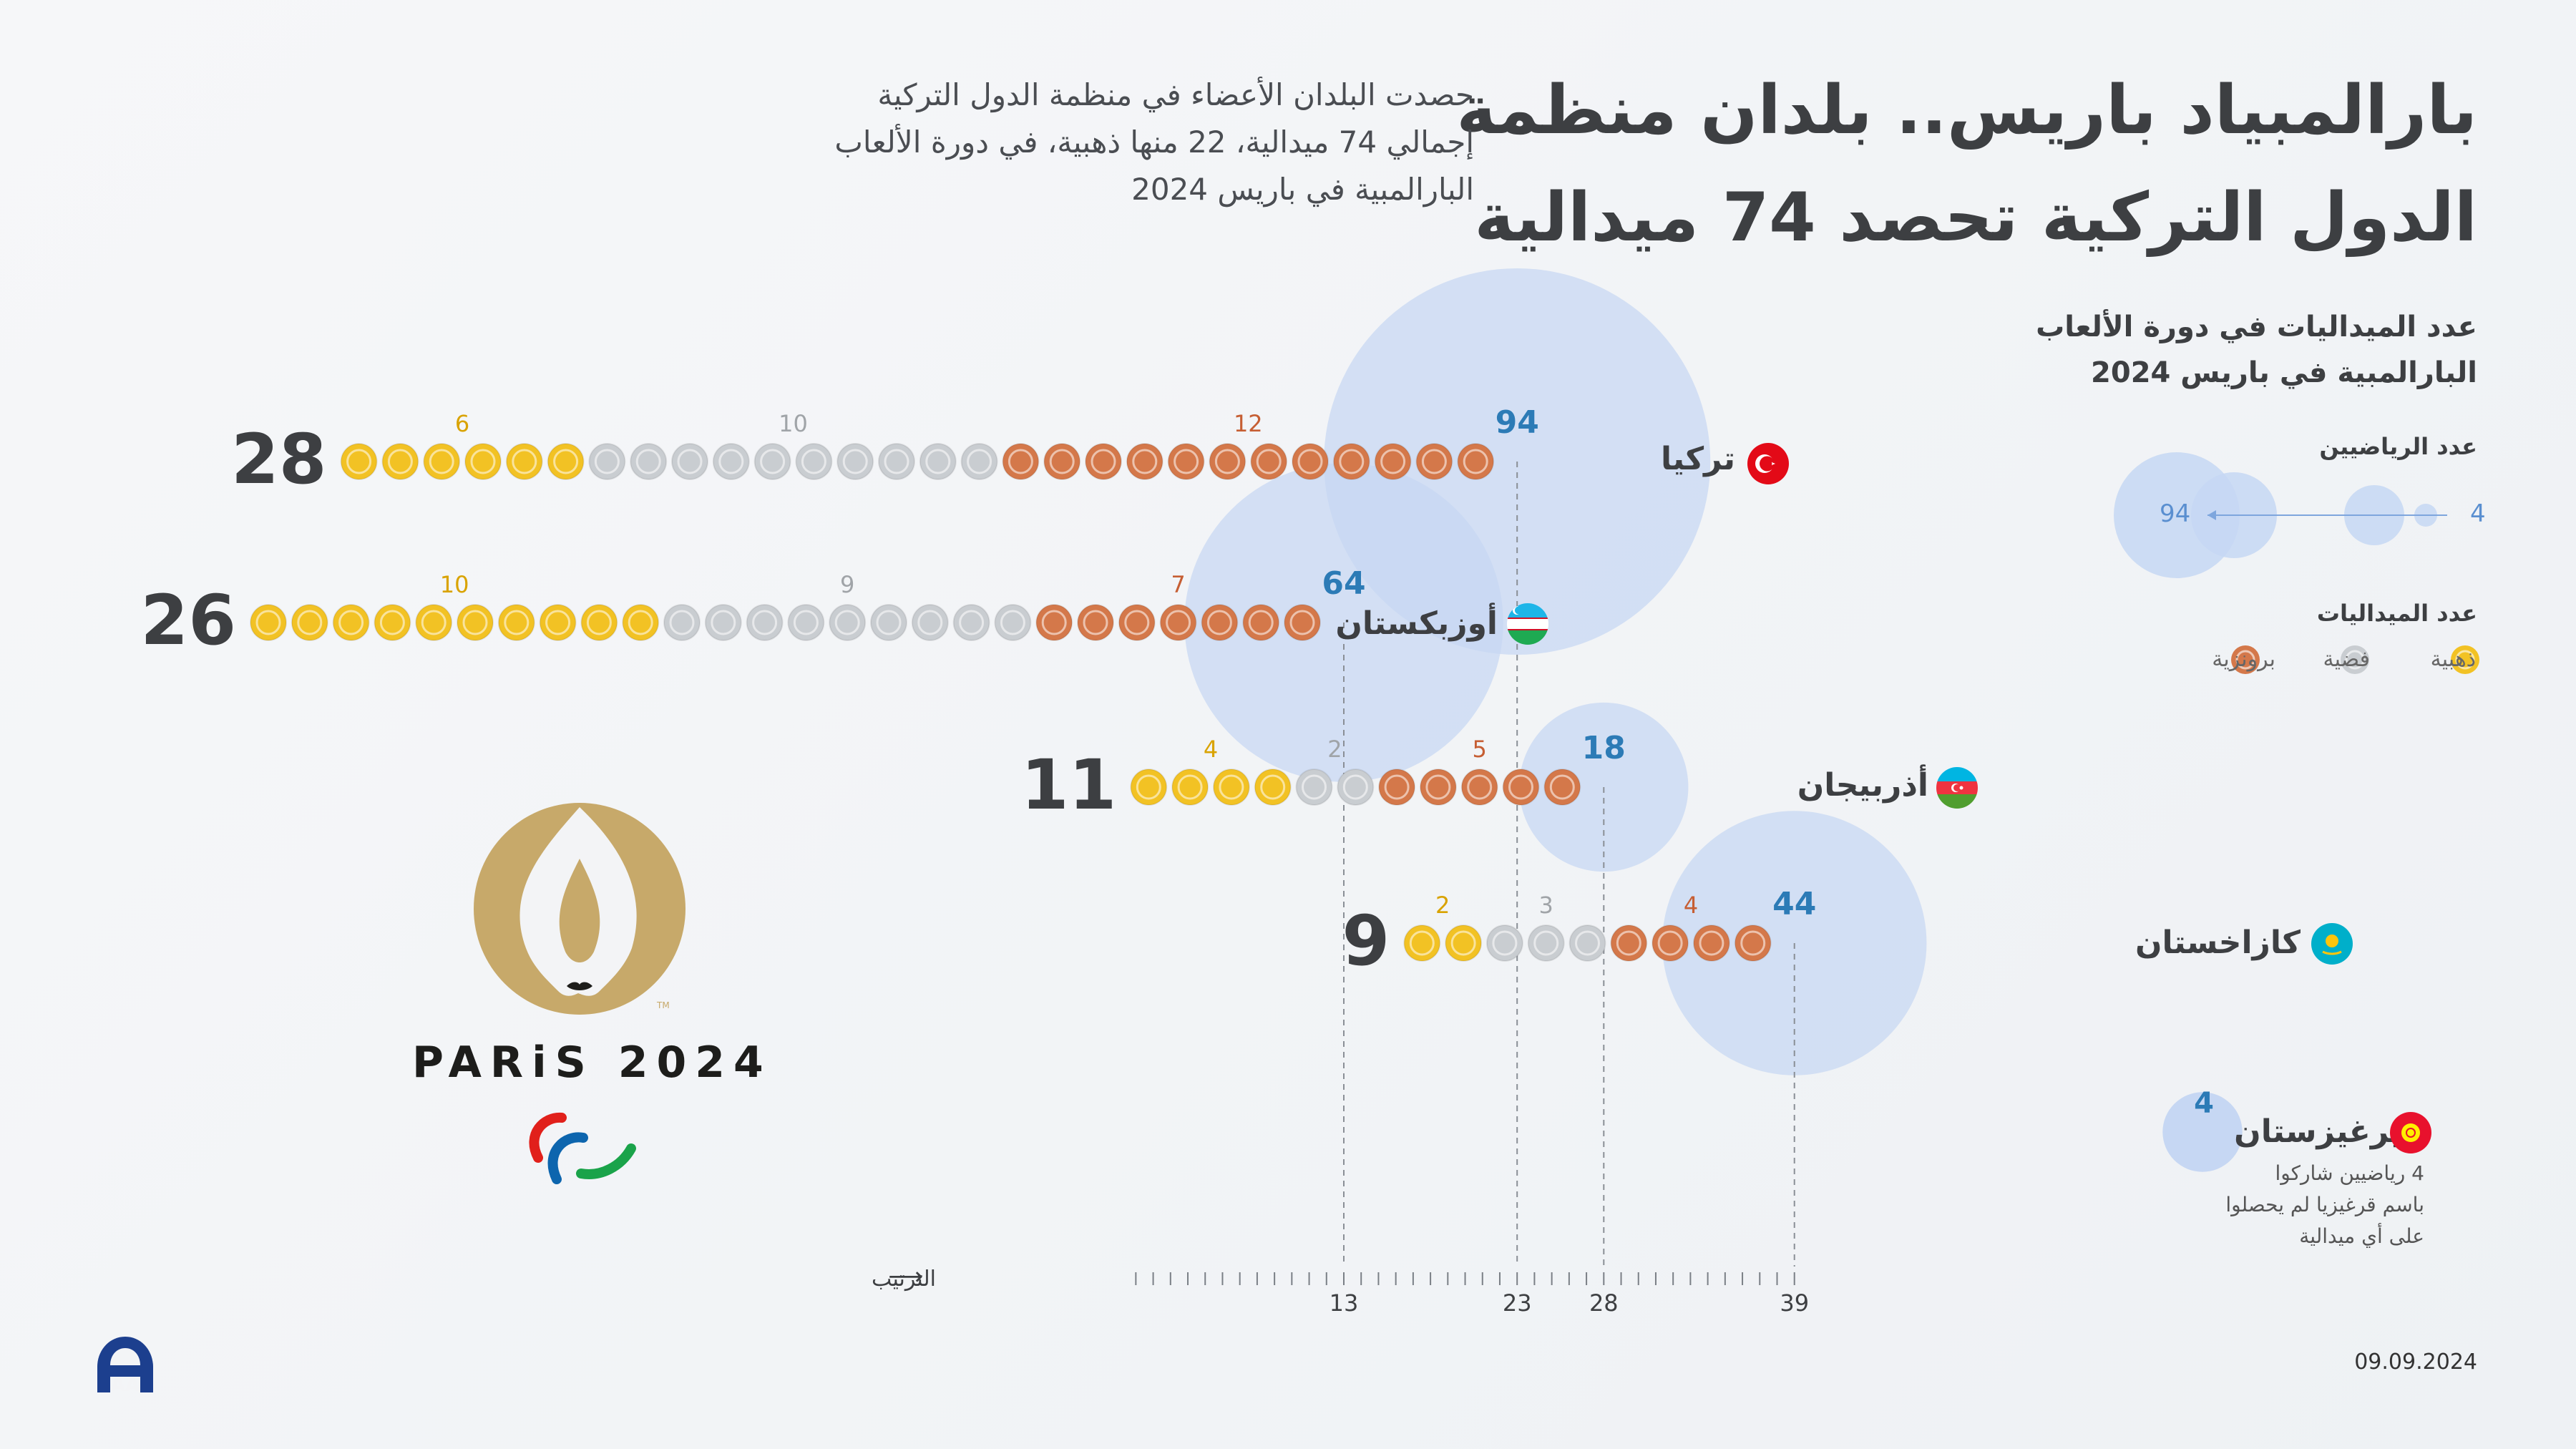  What do you see at coordinates (2361, 1236) in the screenshot?
I see `note-line-3: على أي ميدالية` at bounding box center [2361, 1236].